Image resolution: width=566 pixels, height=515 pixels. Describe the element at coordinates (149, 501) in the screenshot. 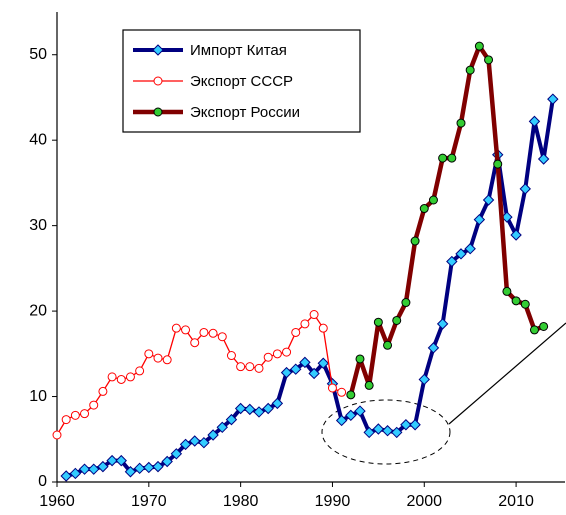

I see `x-tick-label: 1970` at that location.